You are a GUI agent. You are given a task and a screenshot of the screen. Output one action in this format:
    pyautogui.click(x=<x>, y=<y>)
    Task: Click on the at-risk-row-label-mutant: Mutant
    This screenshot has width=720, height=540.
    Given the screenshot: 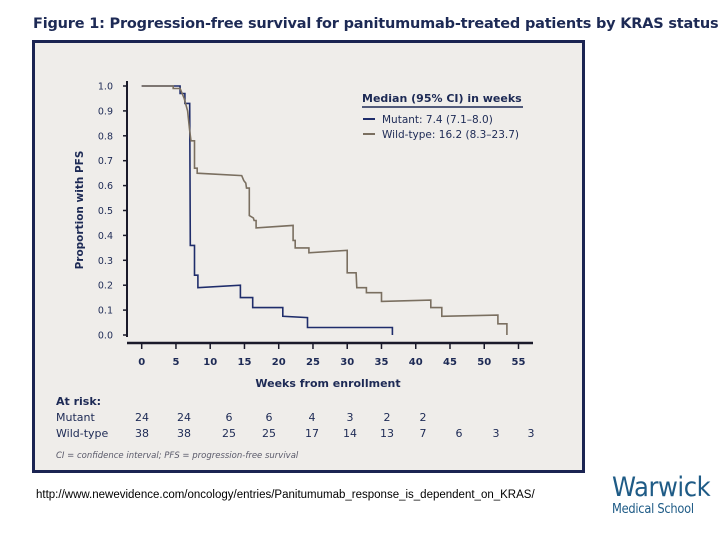 What is the action you would take?
    pyautogui.click(x=75, y=417)
    